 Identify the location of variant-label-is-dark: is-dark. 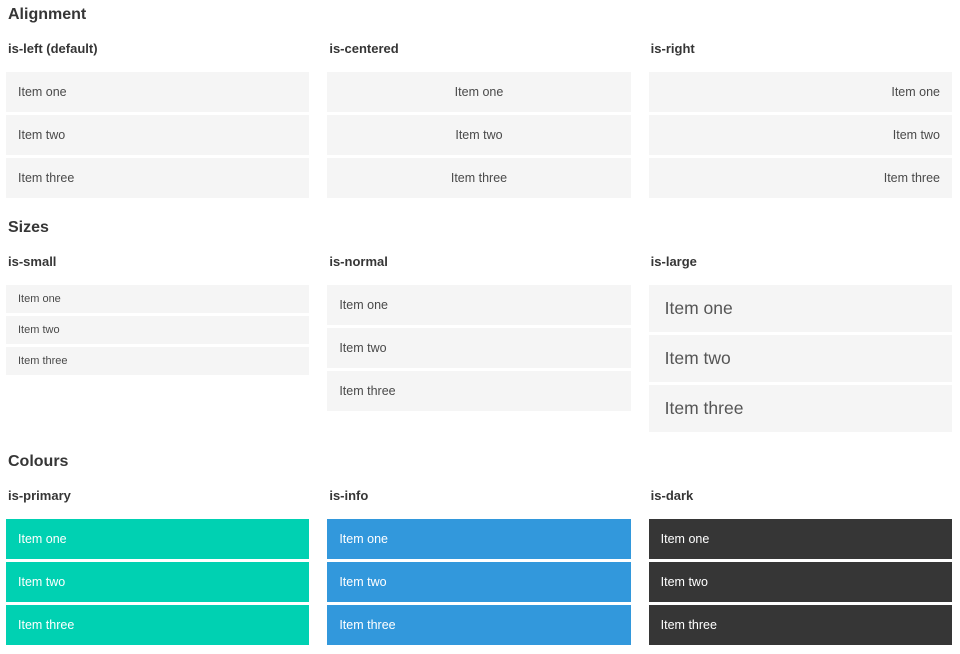
(672, 495).